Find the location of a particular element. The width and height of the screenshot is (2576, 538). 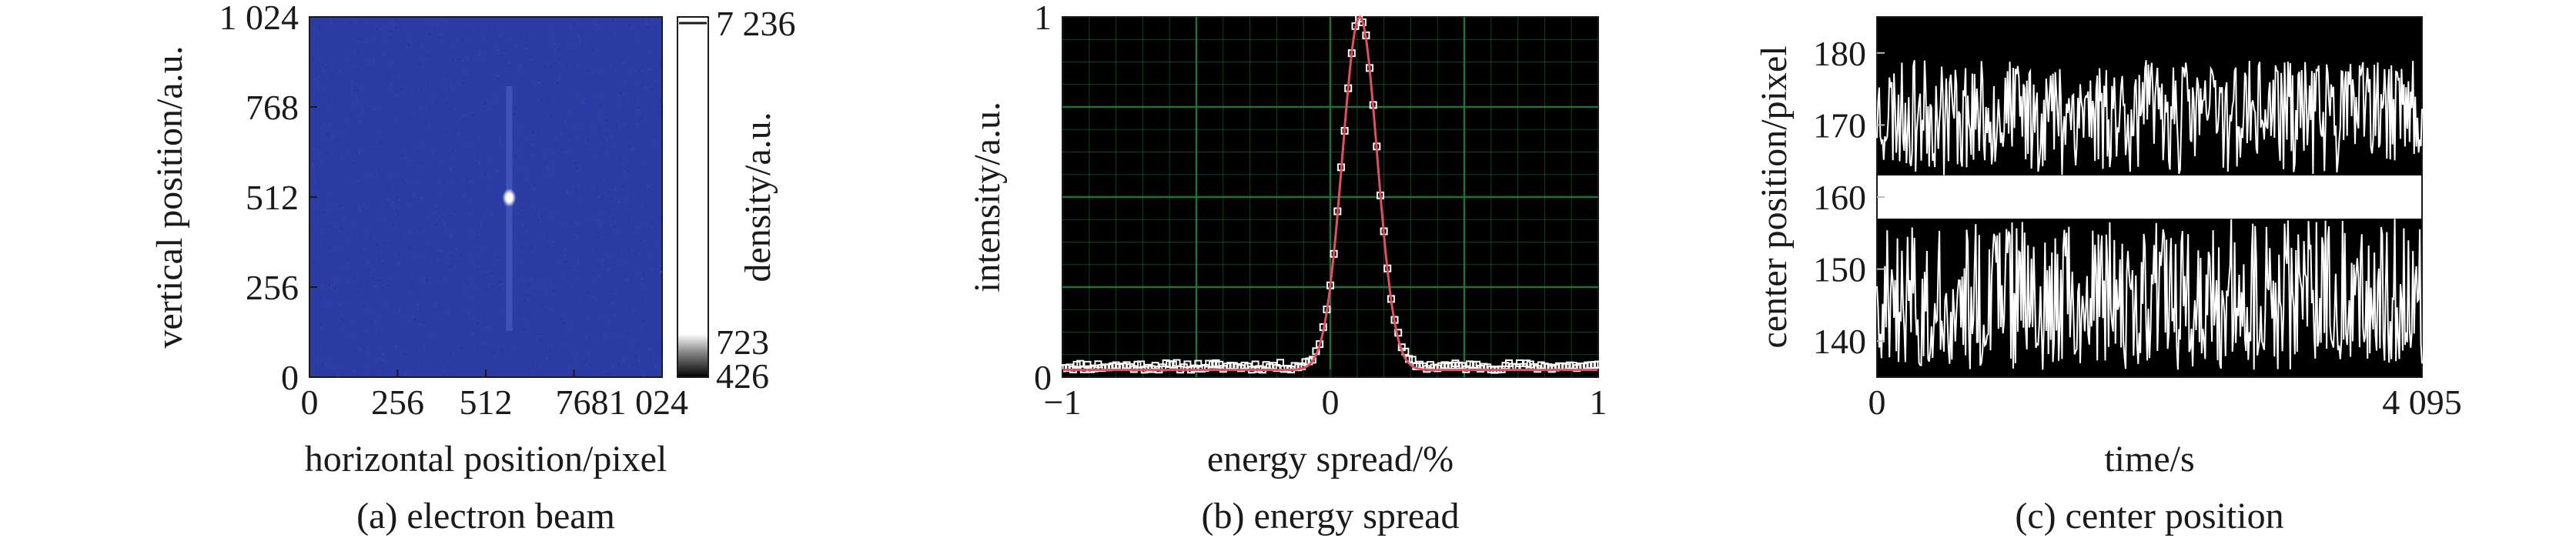

energy-y-tick-label: 0 is located at coordinates (1043, 378).